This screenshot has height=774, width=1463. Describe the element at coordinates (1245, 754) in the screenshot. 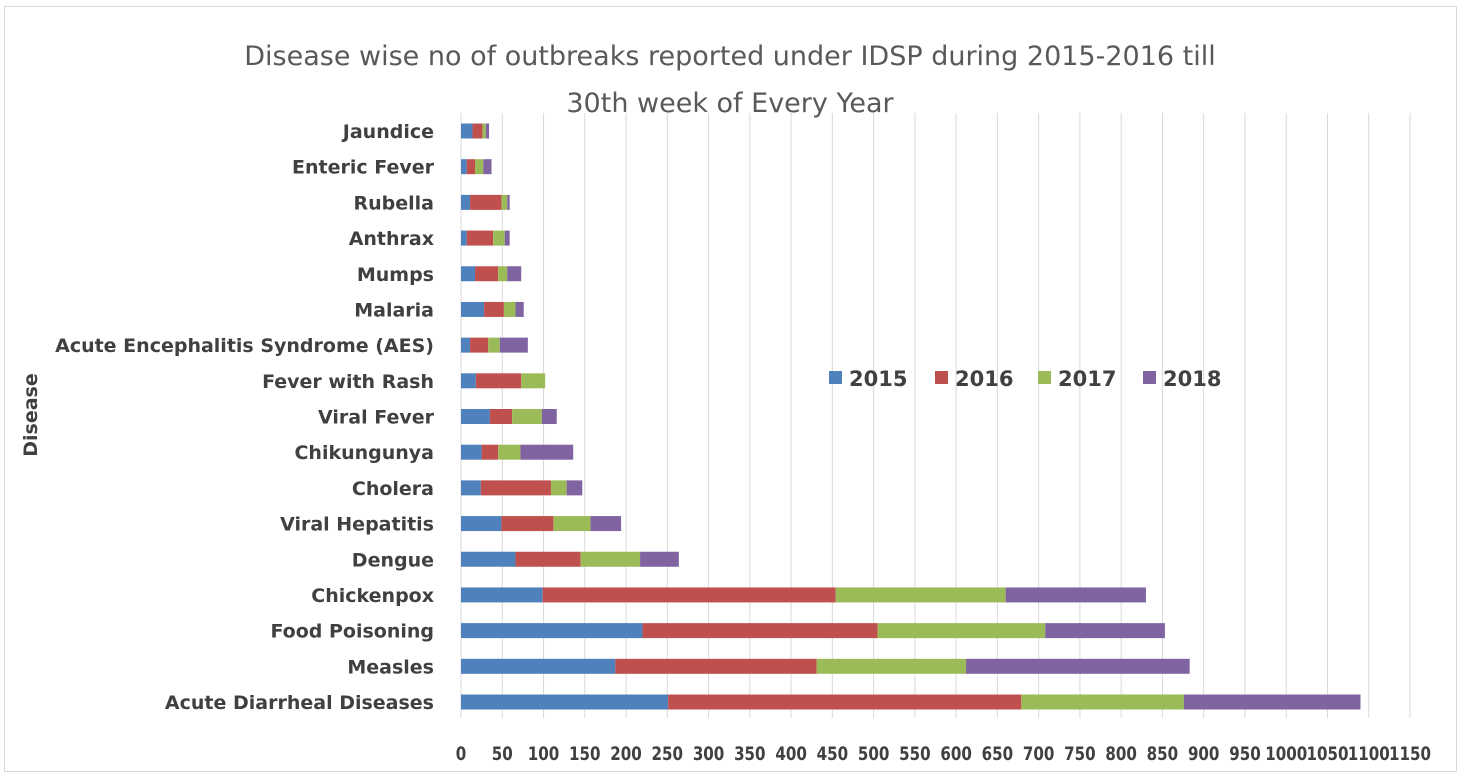

I see `x-tick-label: 950` at that location.